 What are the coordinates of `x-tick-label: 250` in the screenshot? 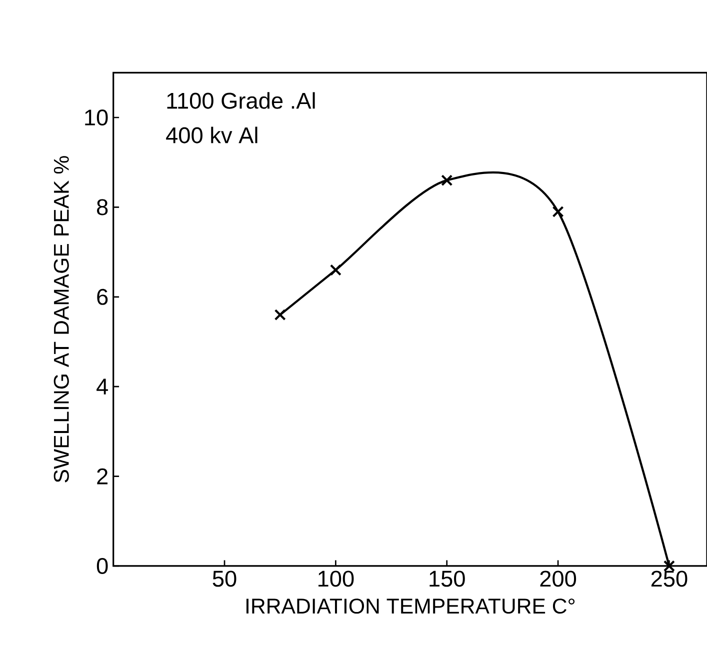 It's located at (669, 578).